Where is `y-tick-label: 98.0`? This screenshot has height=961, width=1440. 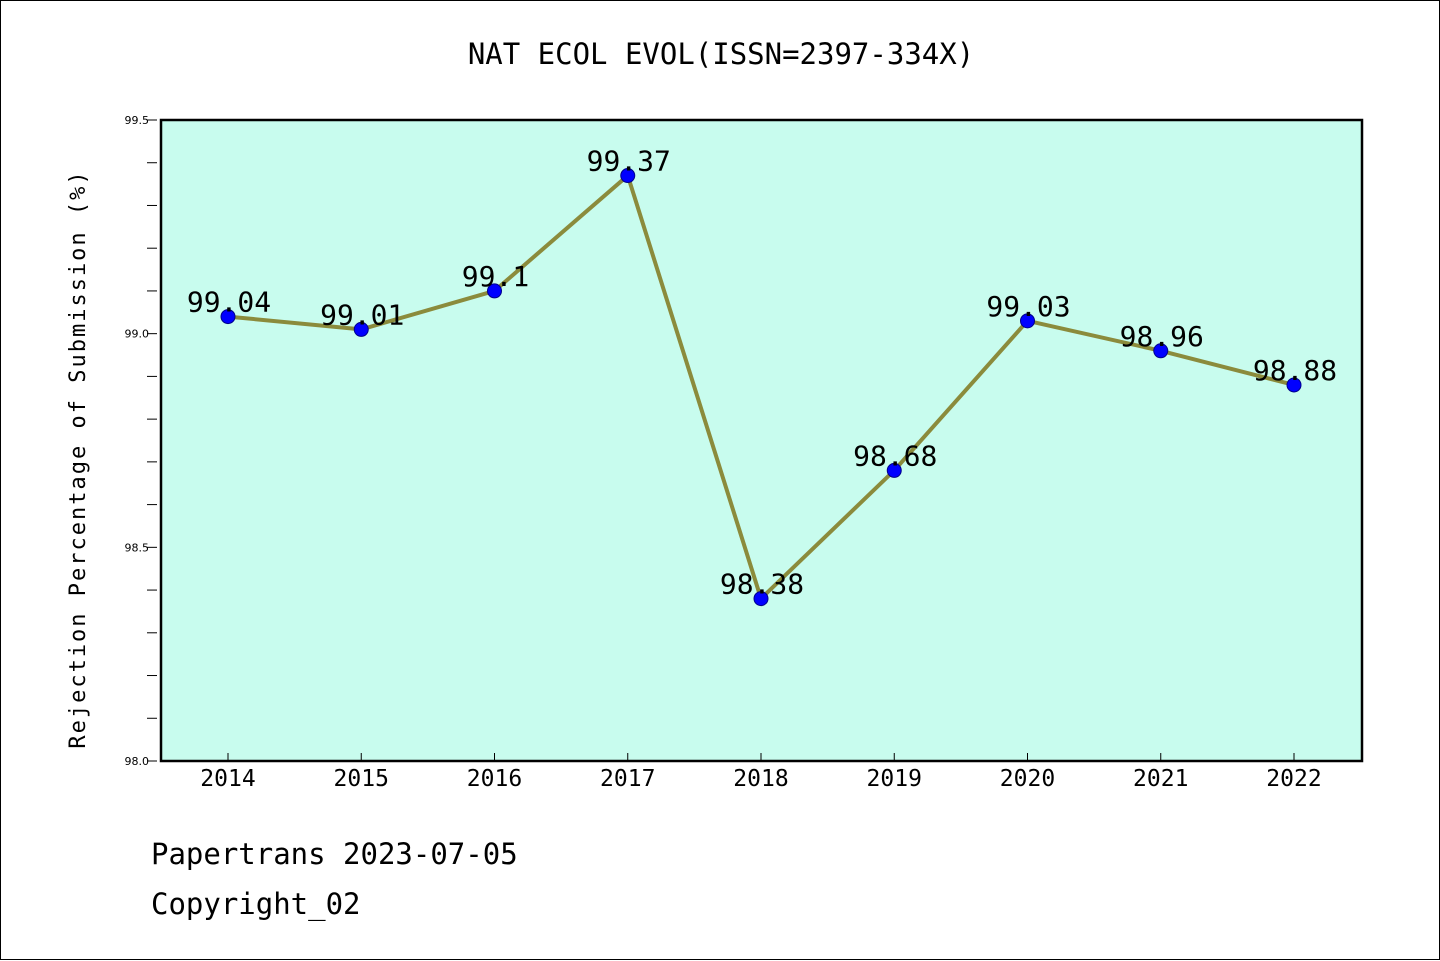
y-tick-label: 98.0 is located at coordinates (137, 761).